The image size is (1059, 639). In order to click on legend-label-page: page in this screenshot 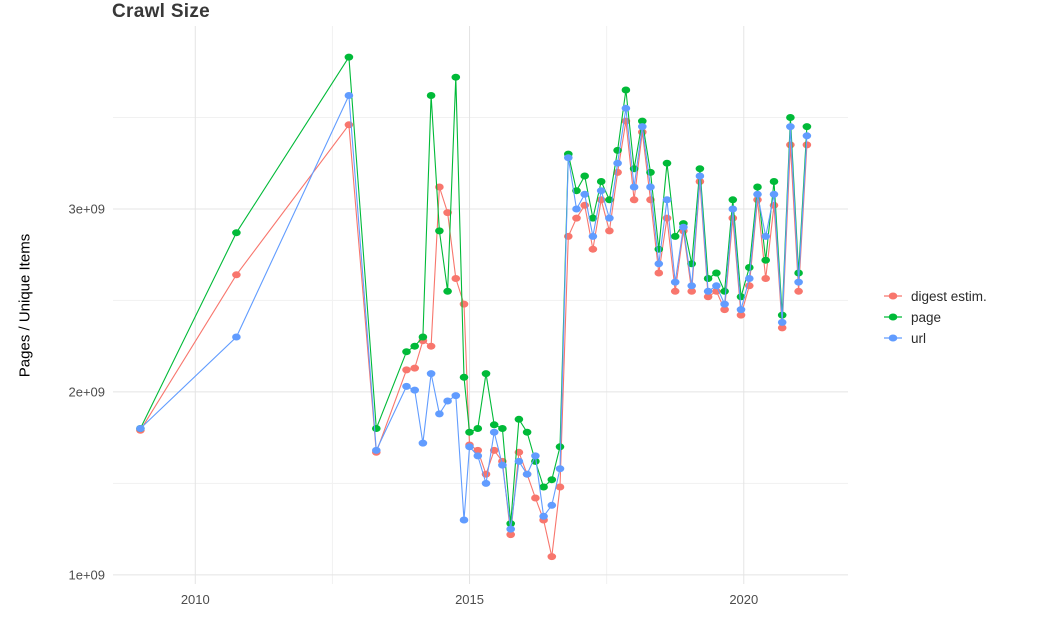, I will do `click(926, 317)`.